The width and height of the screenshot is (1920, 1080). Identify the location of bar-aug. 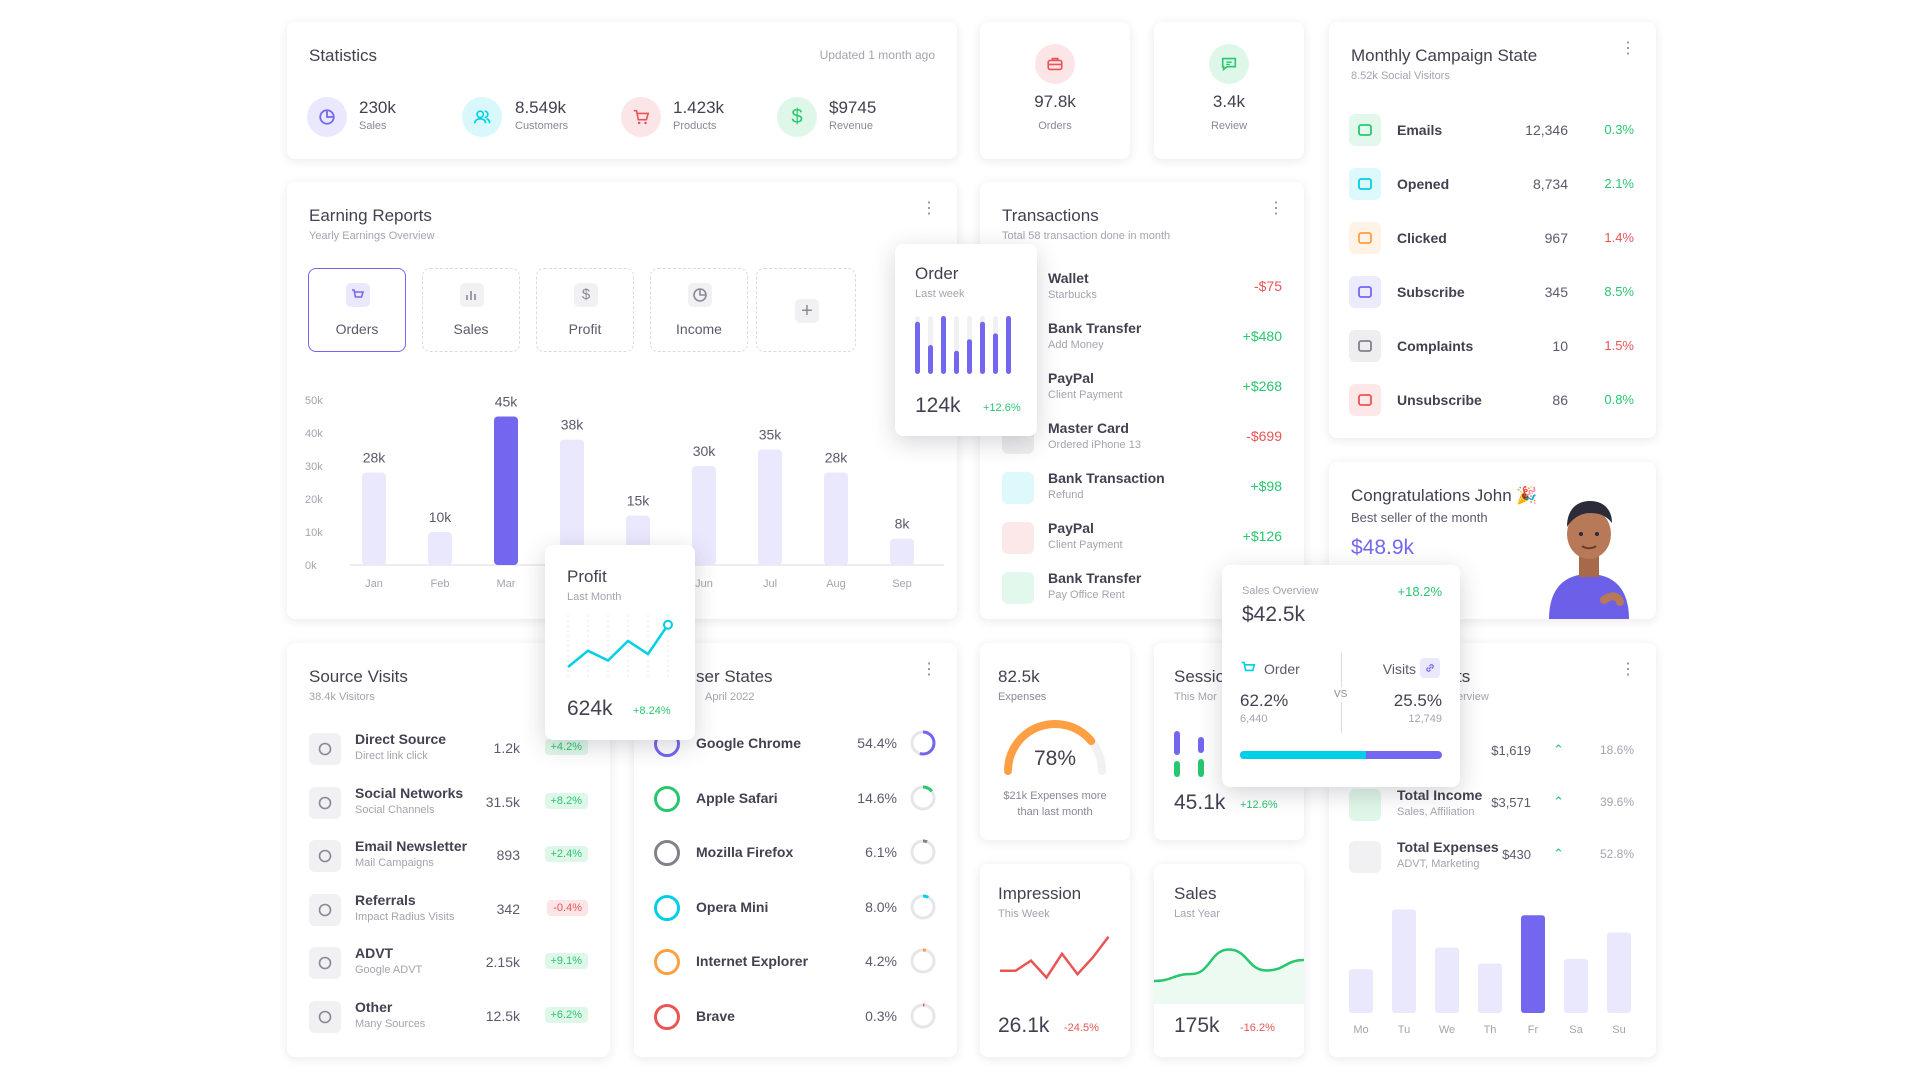
(836, 518).